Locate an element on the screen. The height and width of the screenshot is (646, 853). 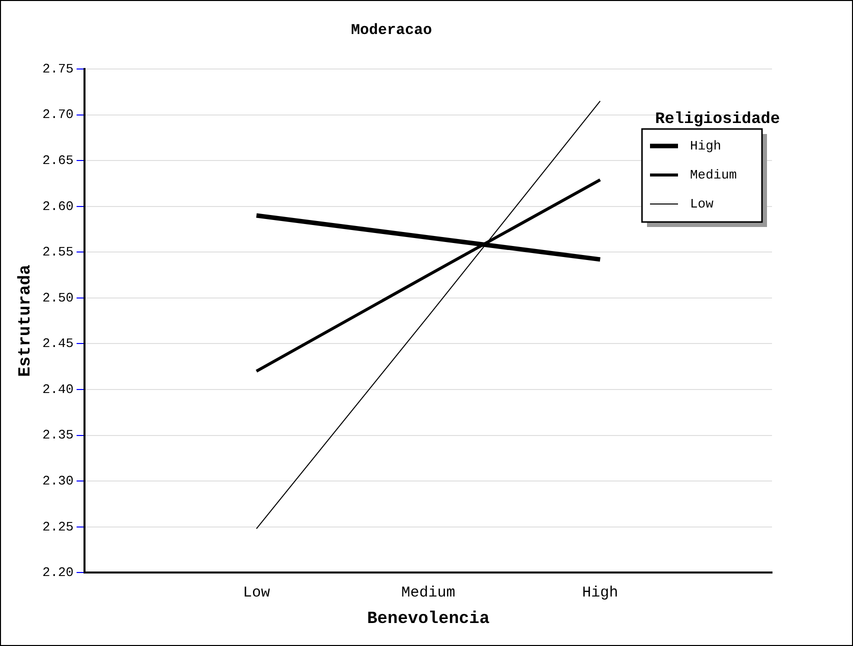
y-tick-label: 2.55 is located at coordinates (58, 252).